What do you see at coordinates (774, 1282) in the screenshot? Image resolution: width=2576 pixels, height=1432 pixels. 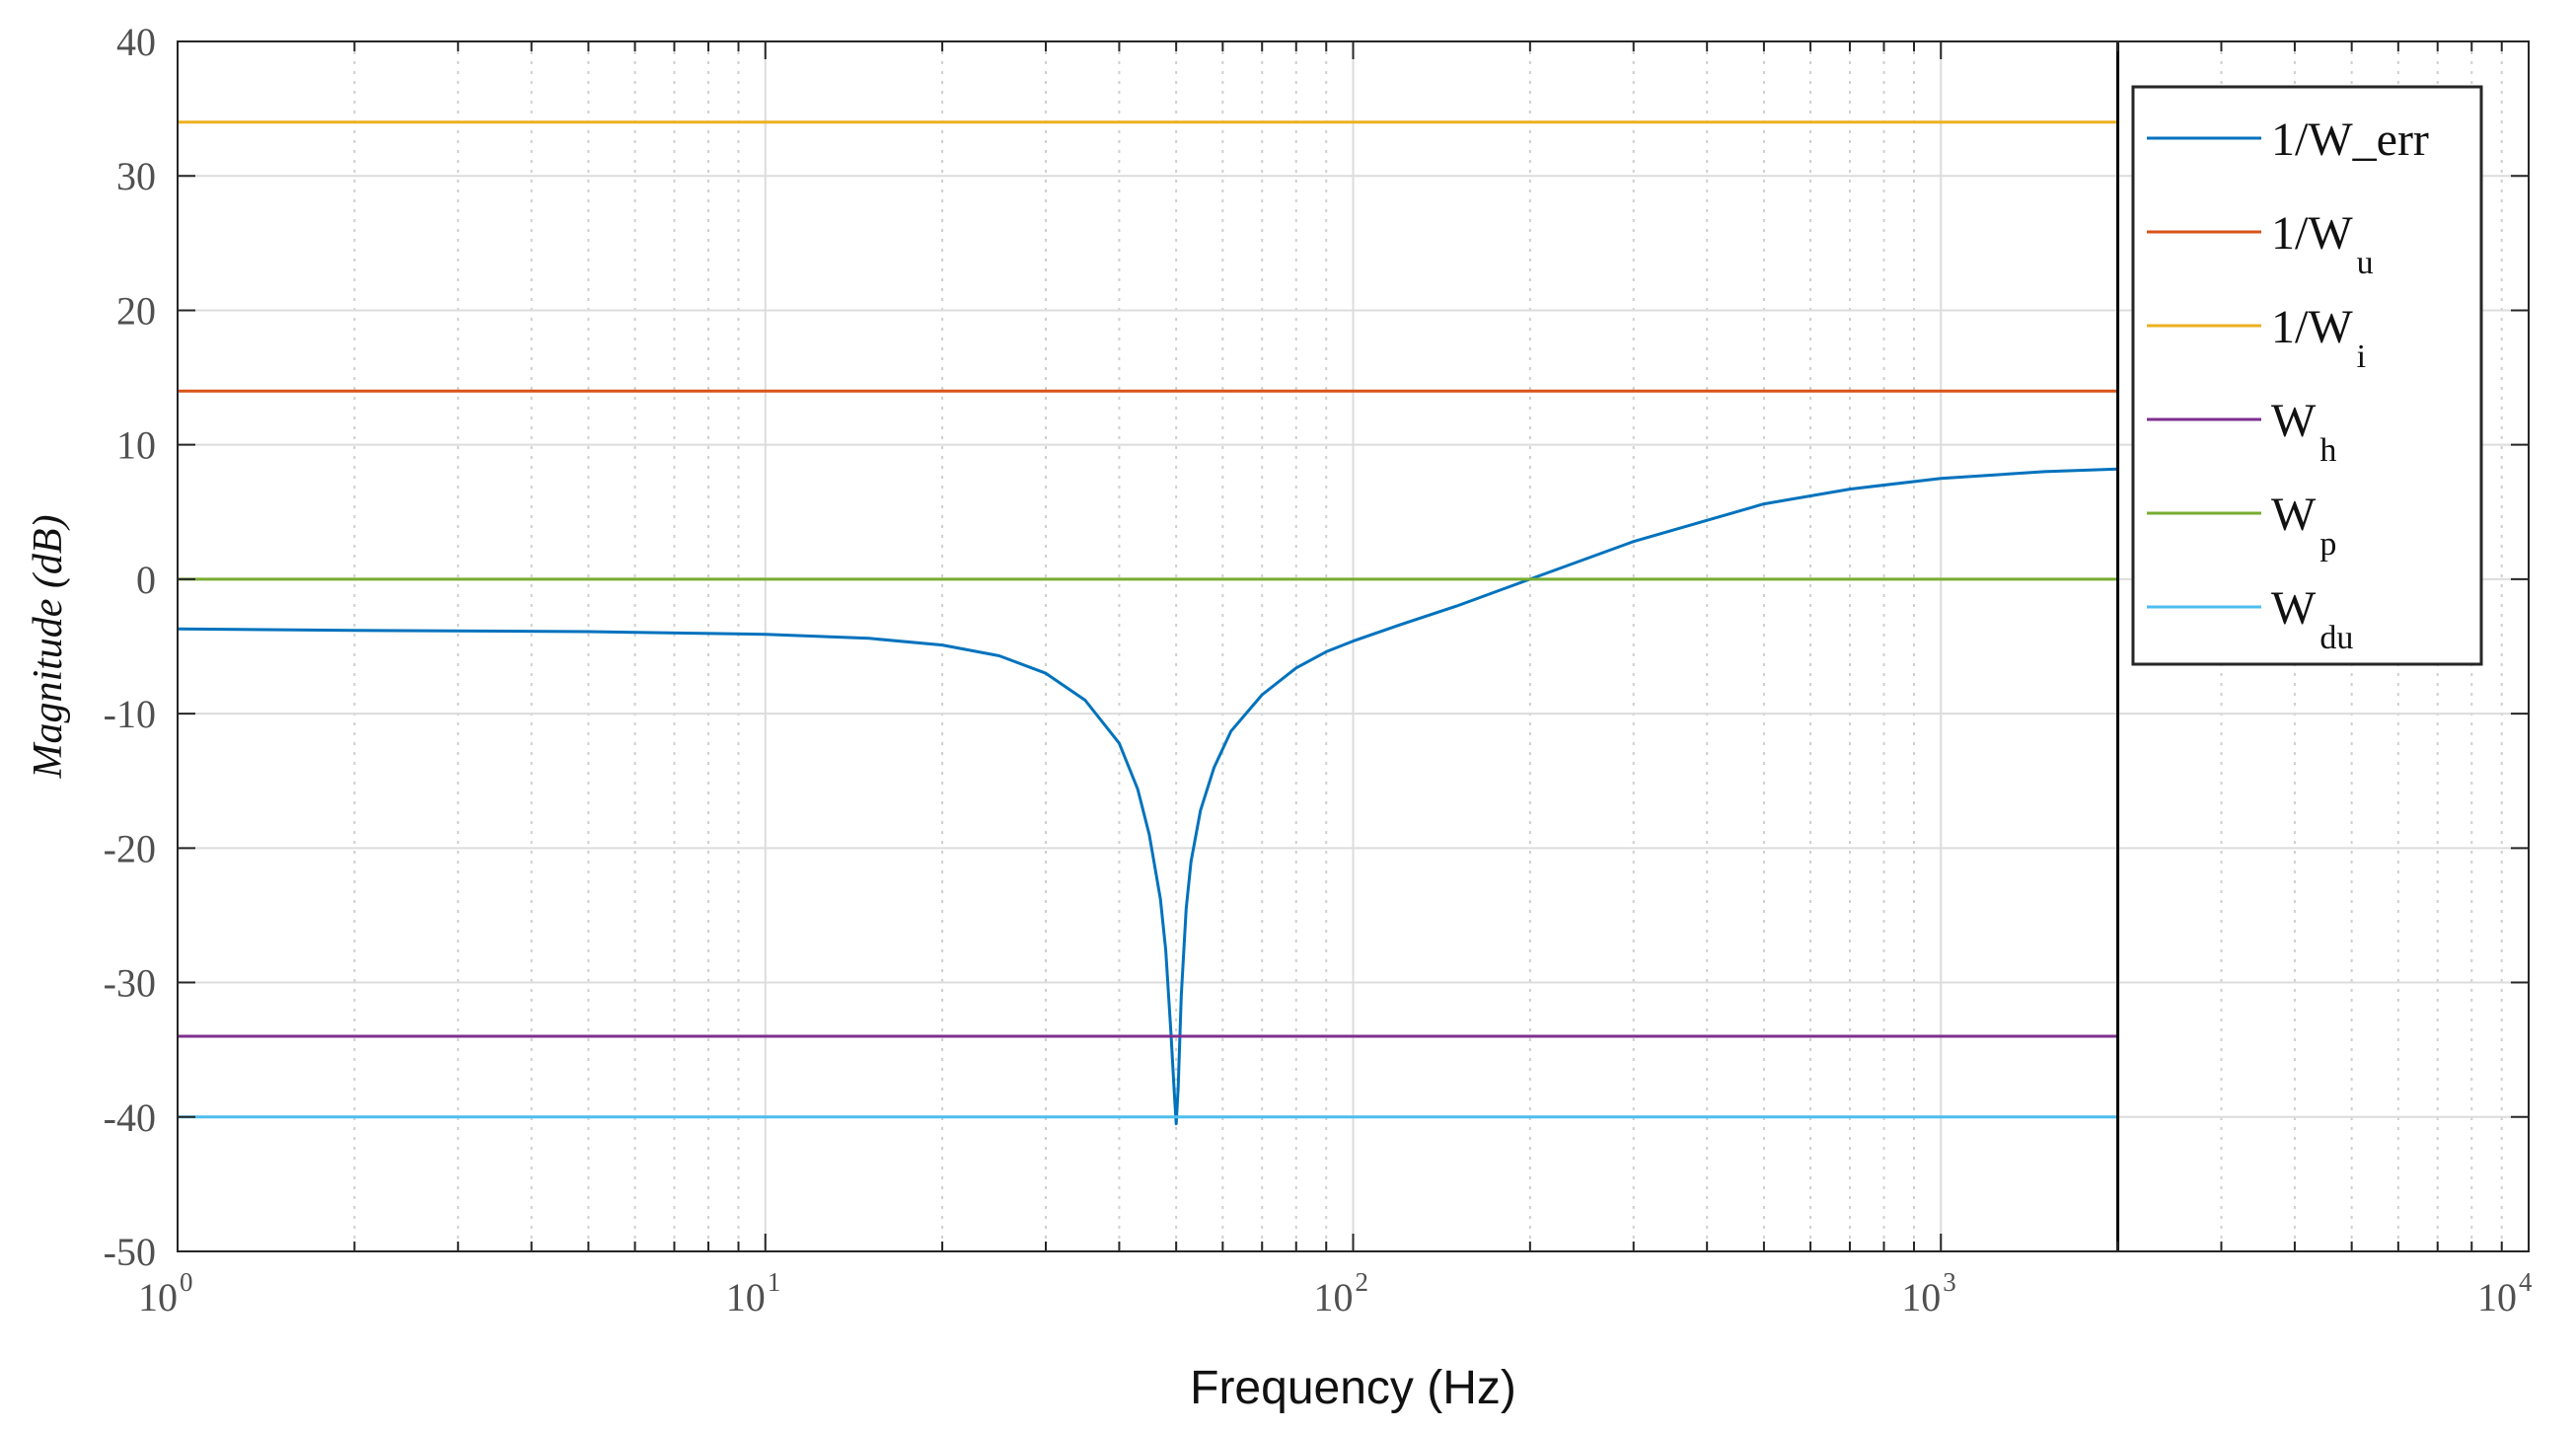 I see `x-tick-label-exponent: 1` at bounding box center [774, 1282].